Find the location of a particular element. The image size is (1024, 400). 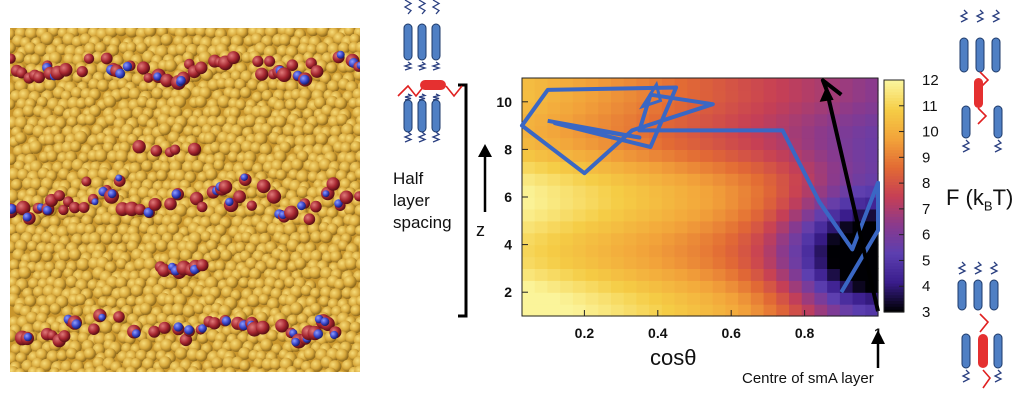

centre-arrow is located at coordinates (878, 349).